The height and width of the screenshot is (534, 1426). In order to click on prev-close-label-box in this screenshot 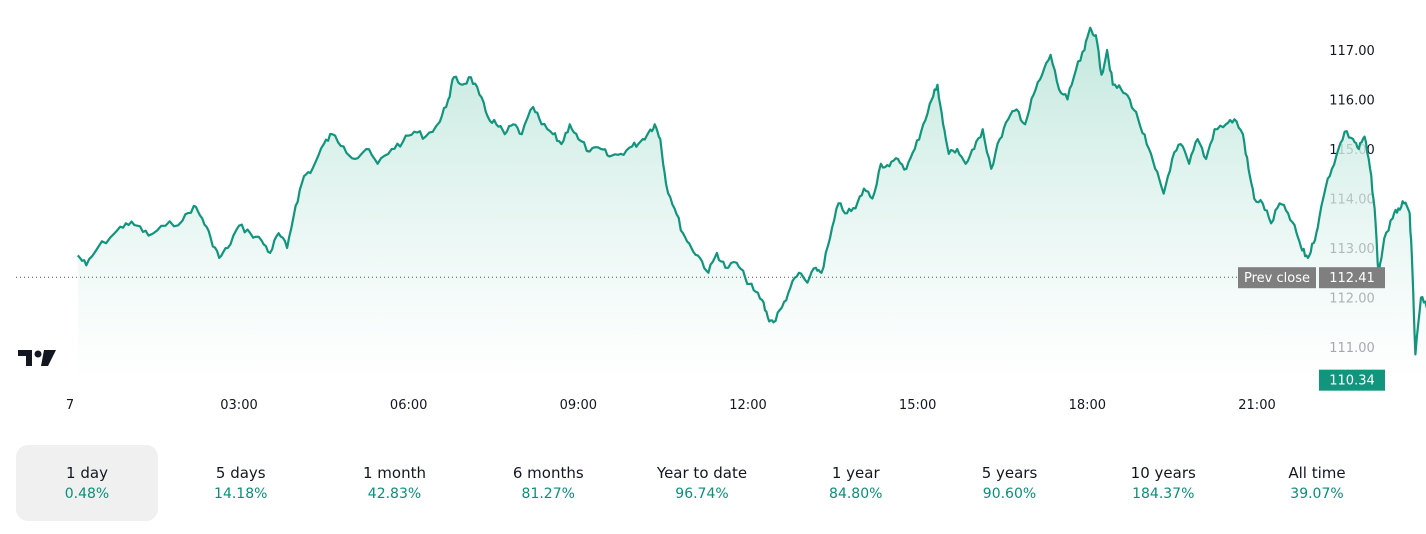, I will do `click(1277, 278)`.